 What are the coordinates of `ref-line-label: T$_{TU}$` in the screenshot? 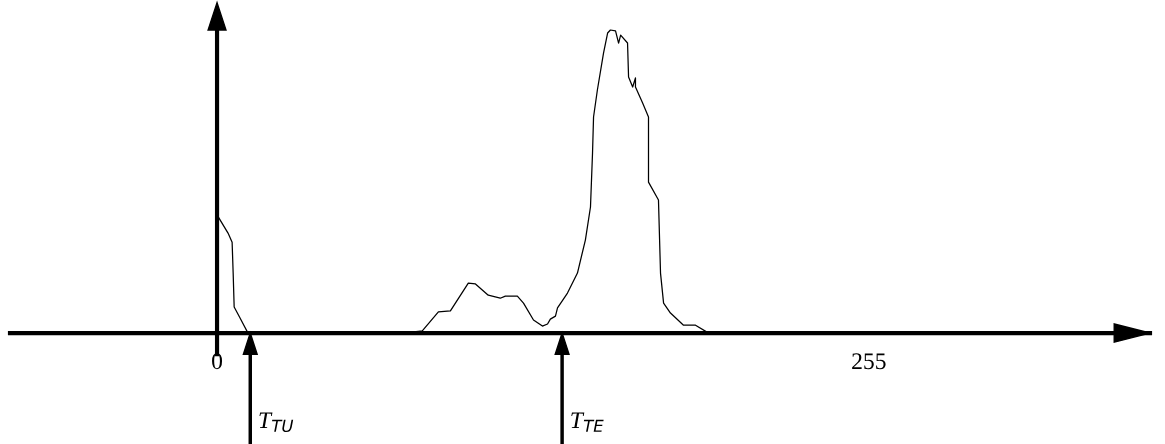 It's located at (276, 422).